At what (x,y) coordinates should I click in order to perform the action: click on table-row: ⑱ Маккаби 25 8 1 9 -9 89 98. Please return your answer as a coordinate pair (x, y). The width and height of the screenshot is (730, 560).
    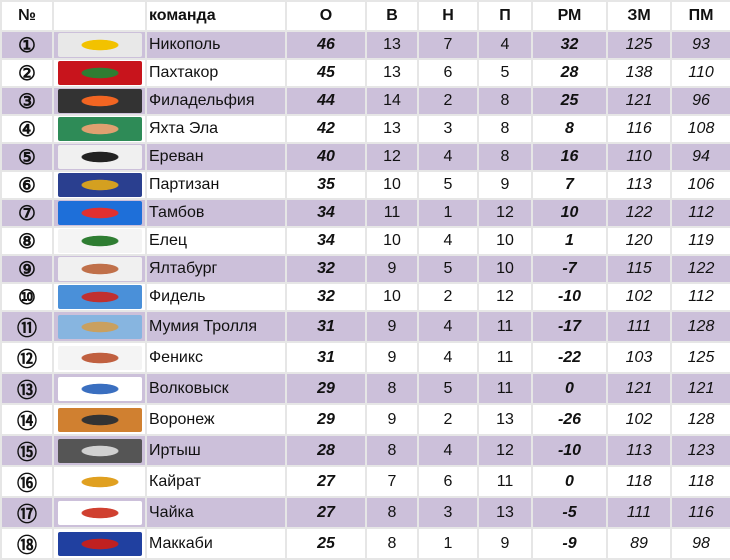
    Looking at the image, I should click on (365, 543).